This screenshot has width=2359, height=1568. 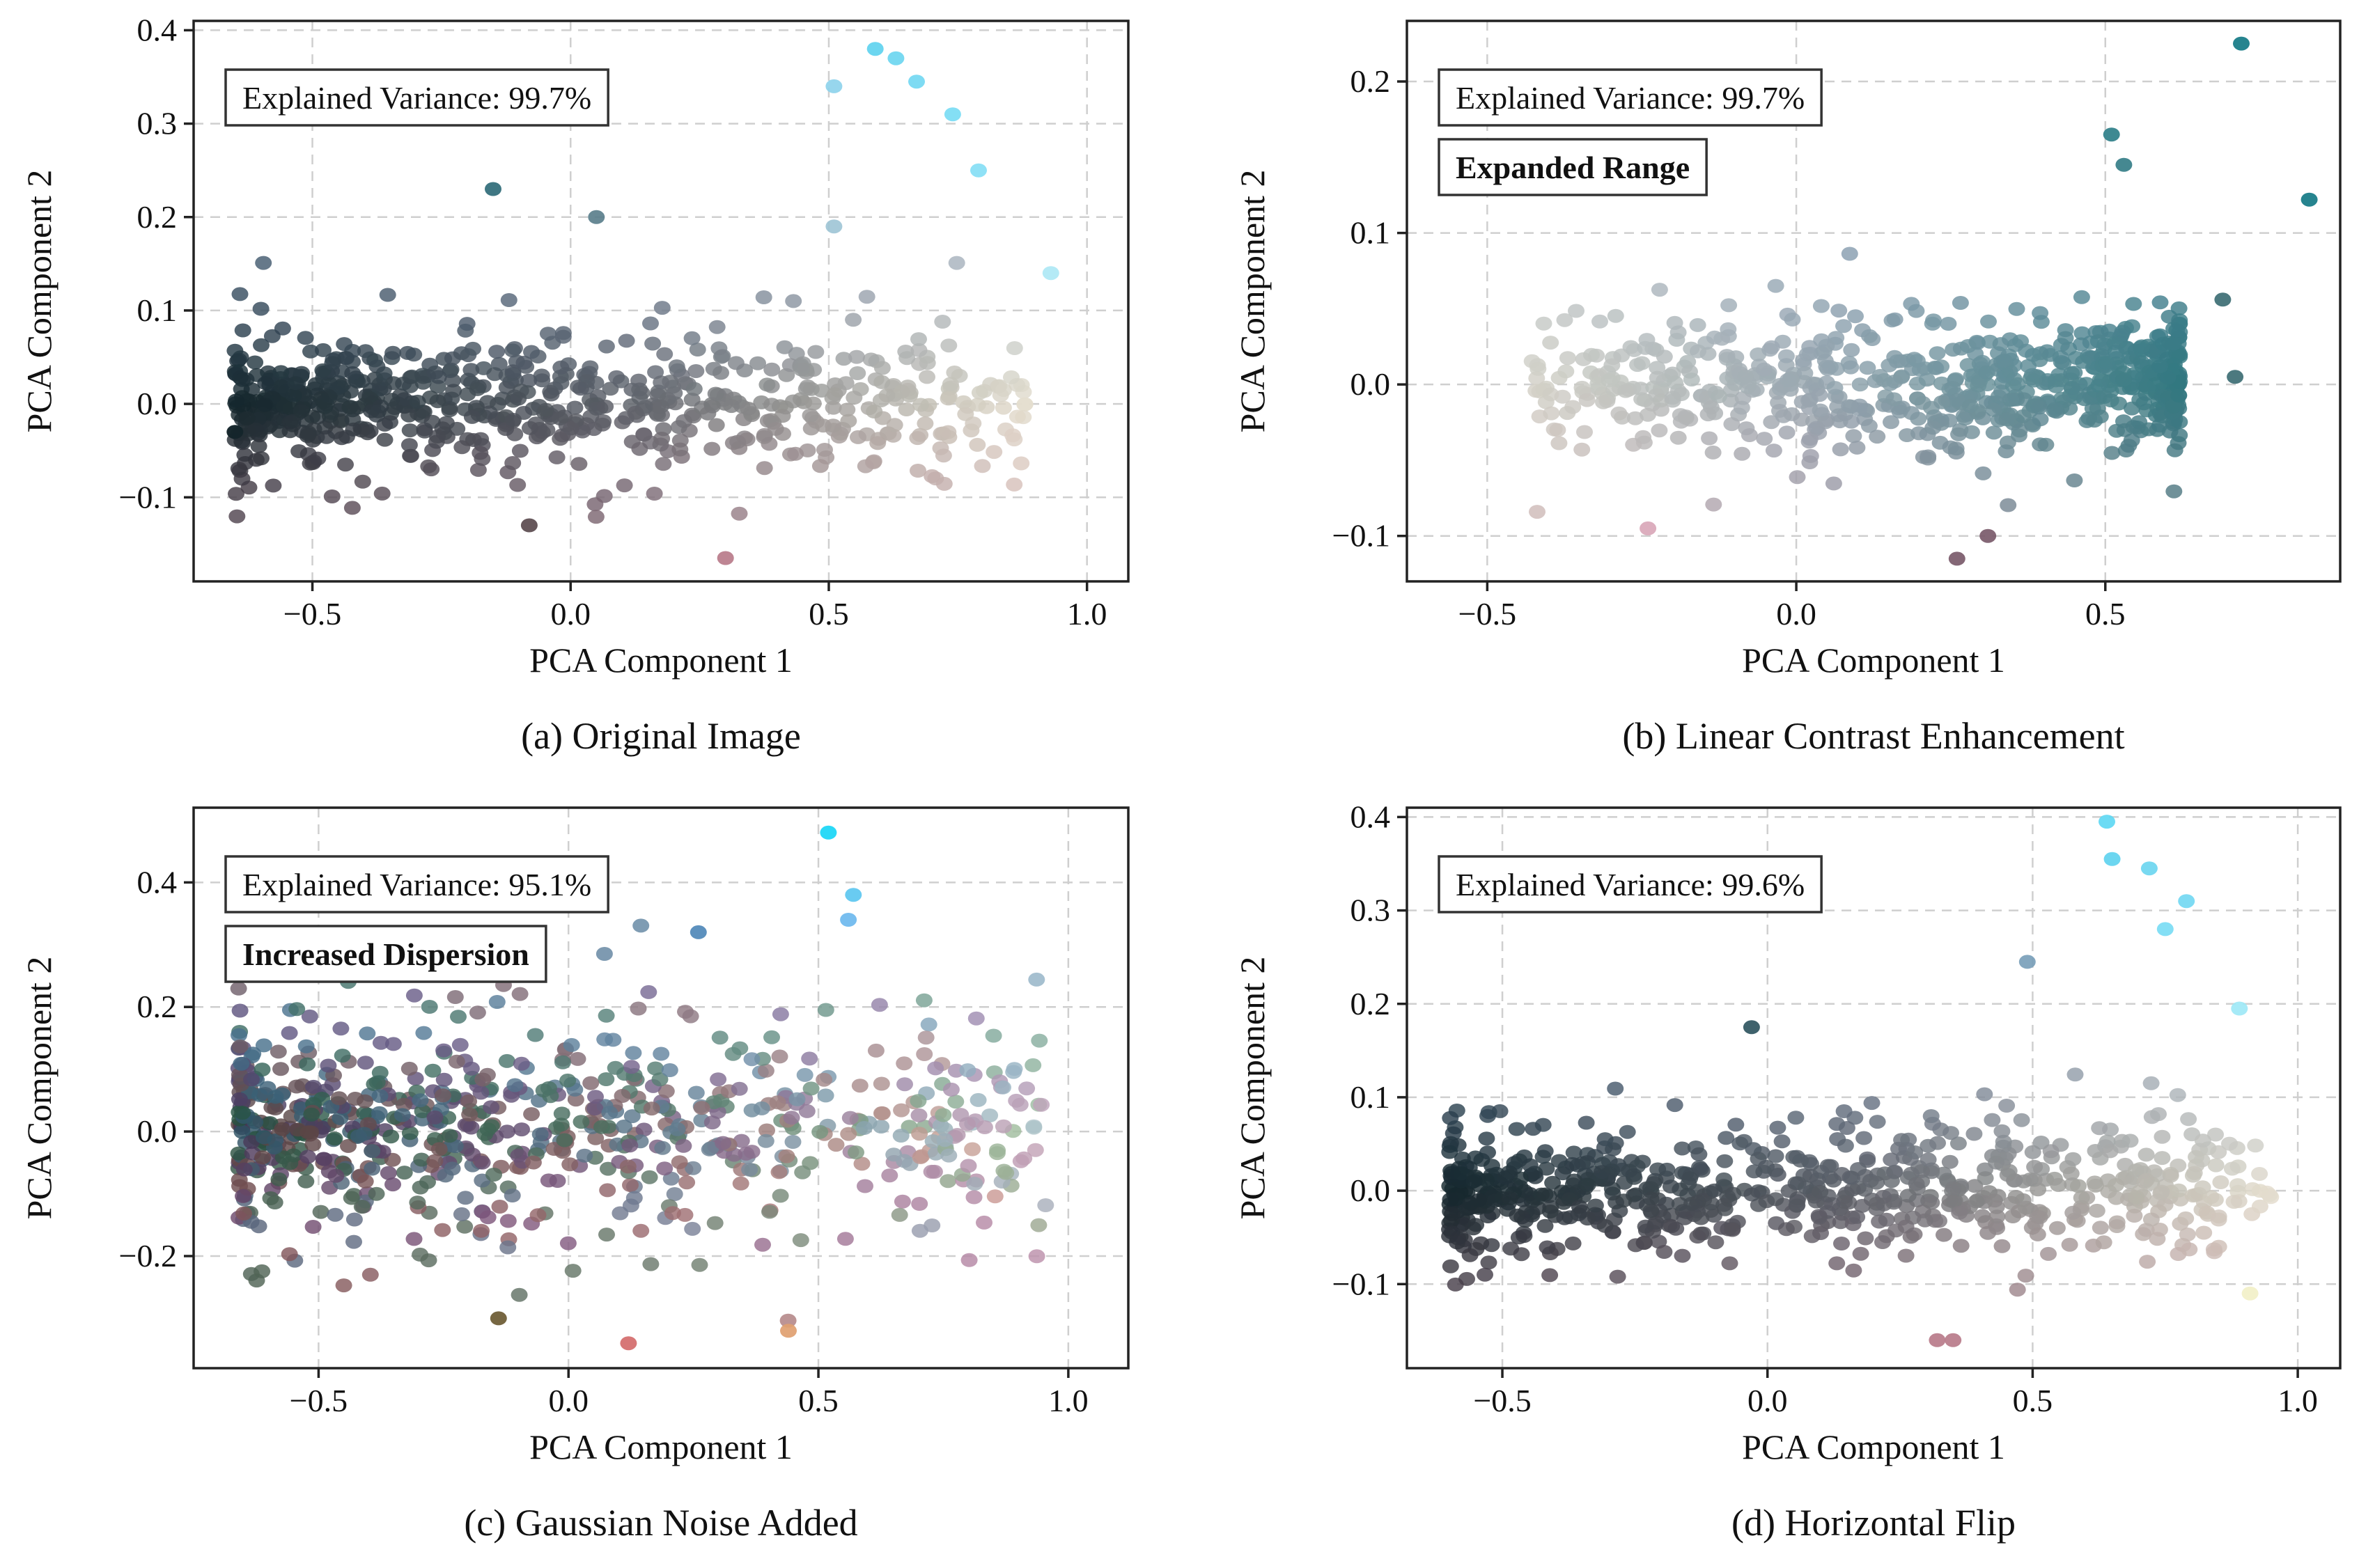 What do you see at coordinates (157, 310) in the screenshot?
I see `y-tick-label: 0.1` at bounding box center [157, 310].